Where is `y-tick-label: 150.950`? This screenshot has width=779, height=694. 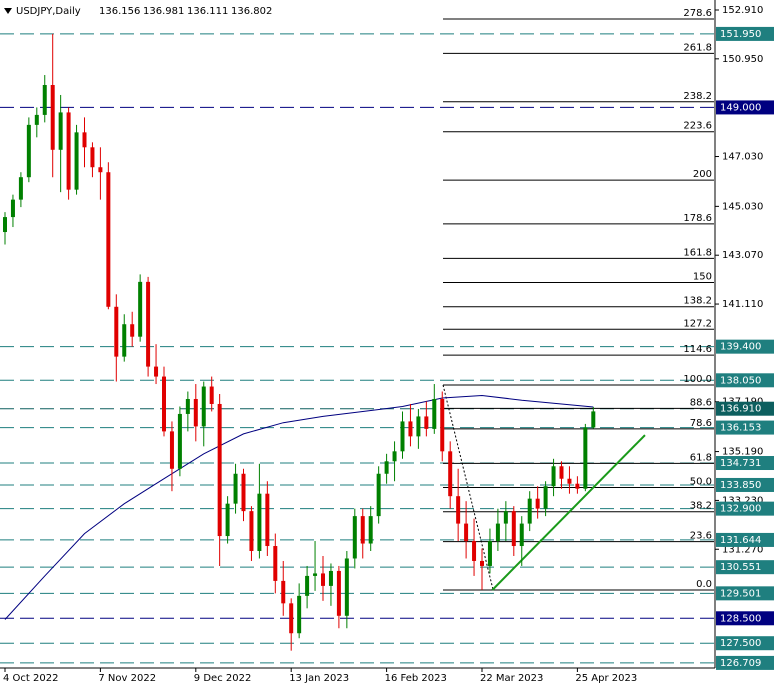 y-tick-label: 150.950 is located at coordinates (742, 59).